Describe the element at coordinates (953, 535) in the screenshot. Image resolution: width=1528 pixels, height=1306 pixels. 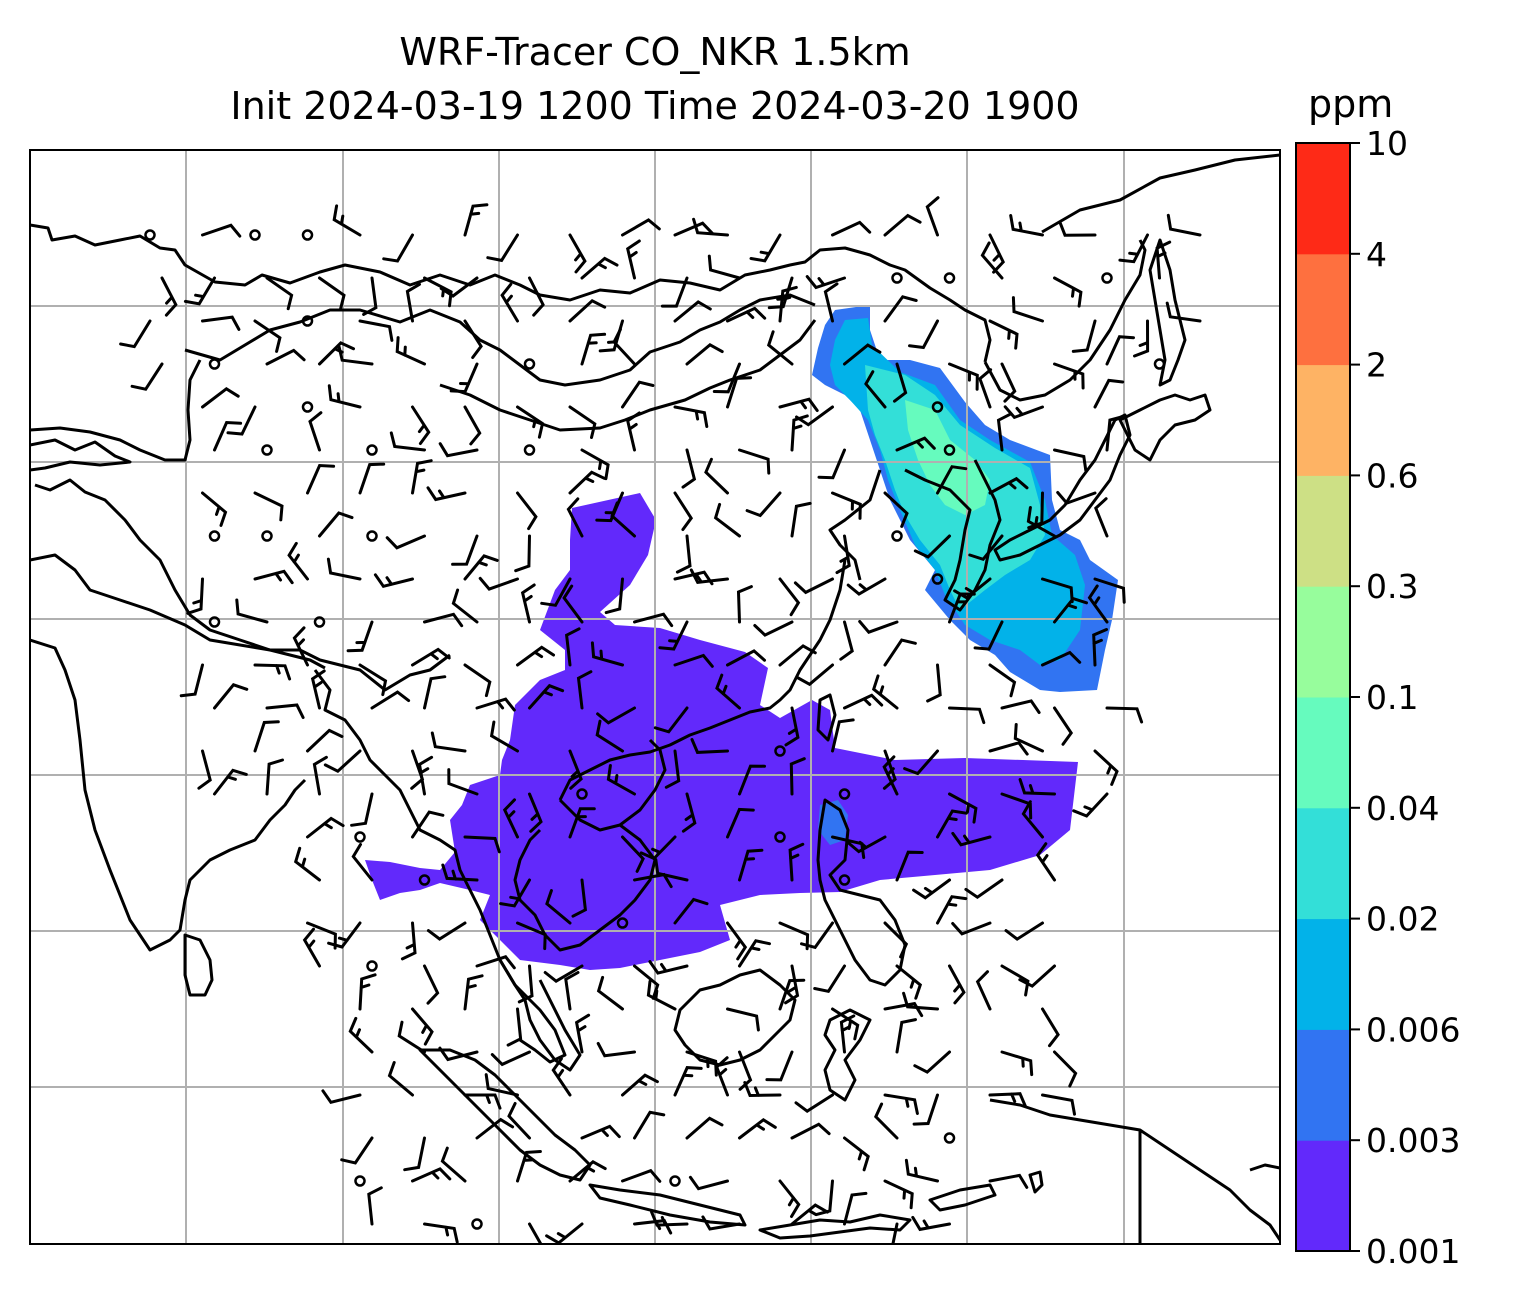
I see `coast-korea` at that location.